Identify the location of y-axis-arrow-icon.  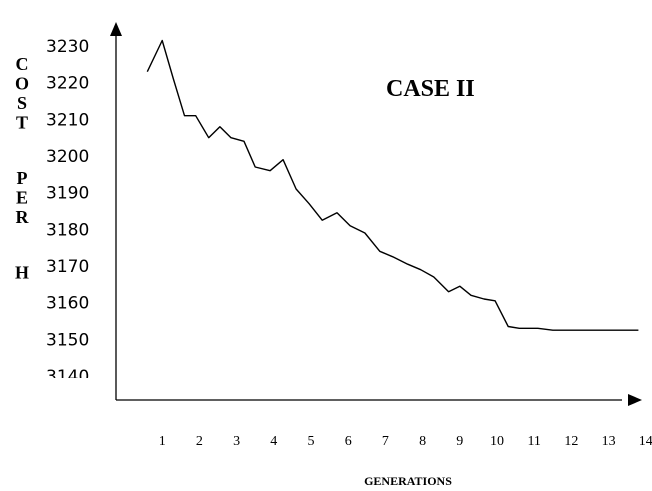
(116, 29).